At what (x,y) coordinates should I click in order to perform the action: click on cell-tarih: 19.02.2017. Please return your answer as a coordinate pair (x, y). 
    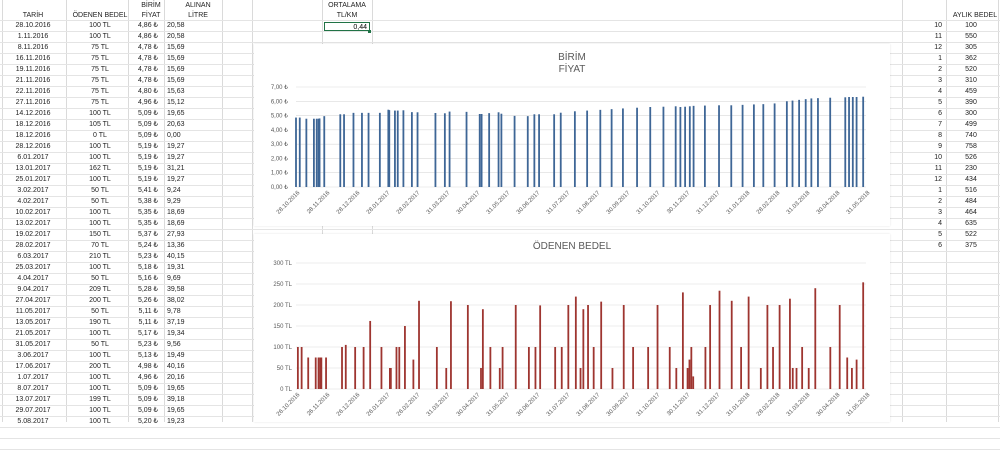
    Looking at the image, I should click on (33, 234).